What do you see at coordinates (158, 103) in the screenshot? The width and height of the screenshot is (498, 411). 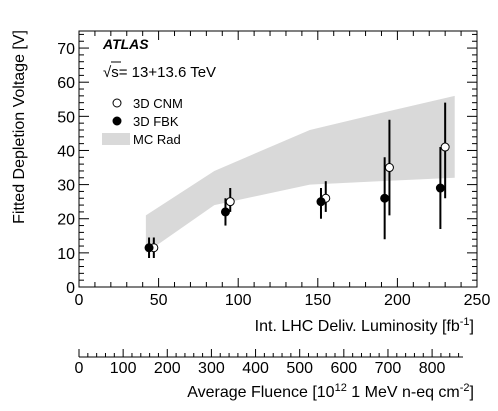 I see `legend-label-3d-cnm: 3D CNM` at bounding box center [158, 103].